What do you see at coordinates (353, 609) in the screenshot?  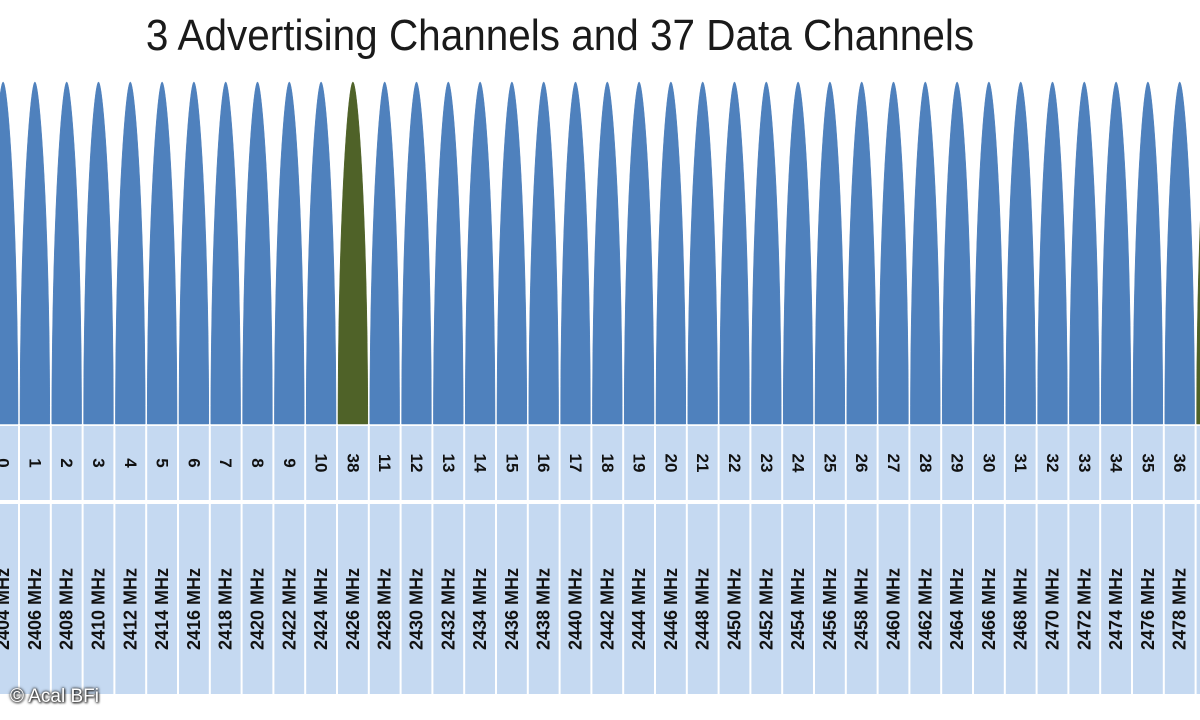 I see `channel-frequency-label: 2426 MHz` at bounding box center [353, 609].